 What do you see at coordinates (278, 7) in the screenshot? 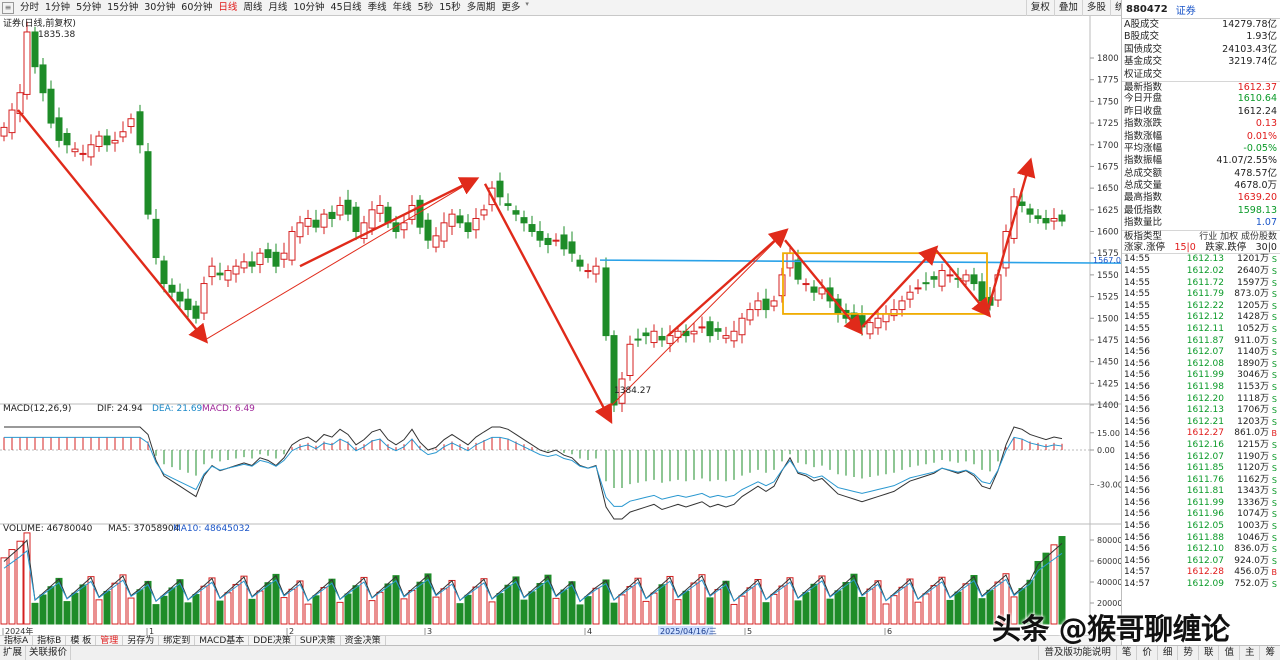
I see `period-tab: 月线` at bounding box center [278, 7].